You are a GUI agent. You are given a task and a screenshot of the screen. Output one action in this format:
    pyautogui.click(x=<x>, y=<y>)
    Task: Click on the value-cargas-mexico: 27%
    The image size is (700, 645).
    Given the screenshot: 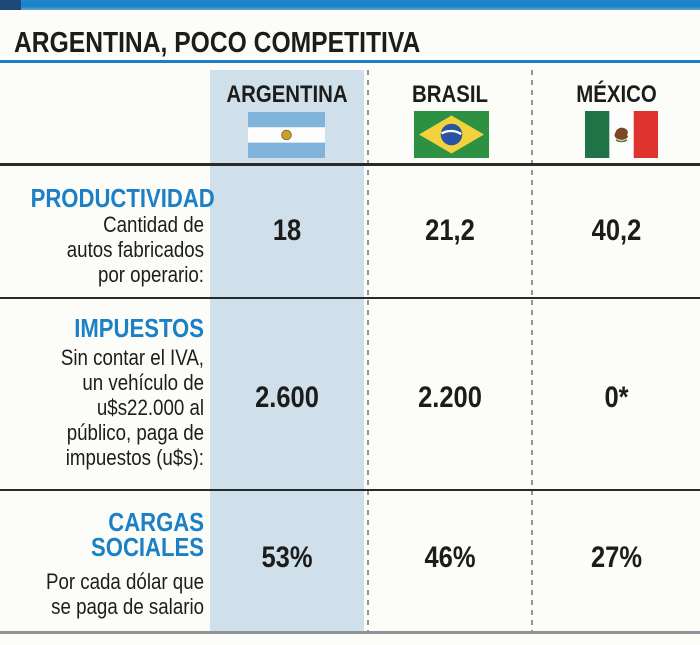 What is the action you would take?
    pyautogui.click(x=616, y=557)
    